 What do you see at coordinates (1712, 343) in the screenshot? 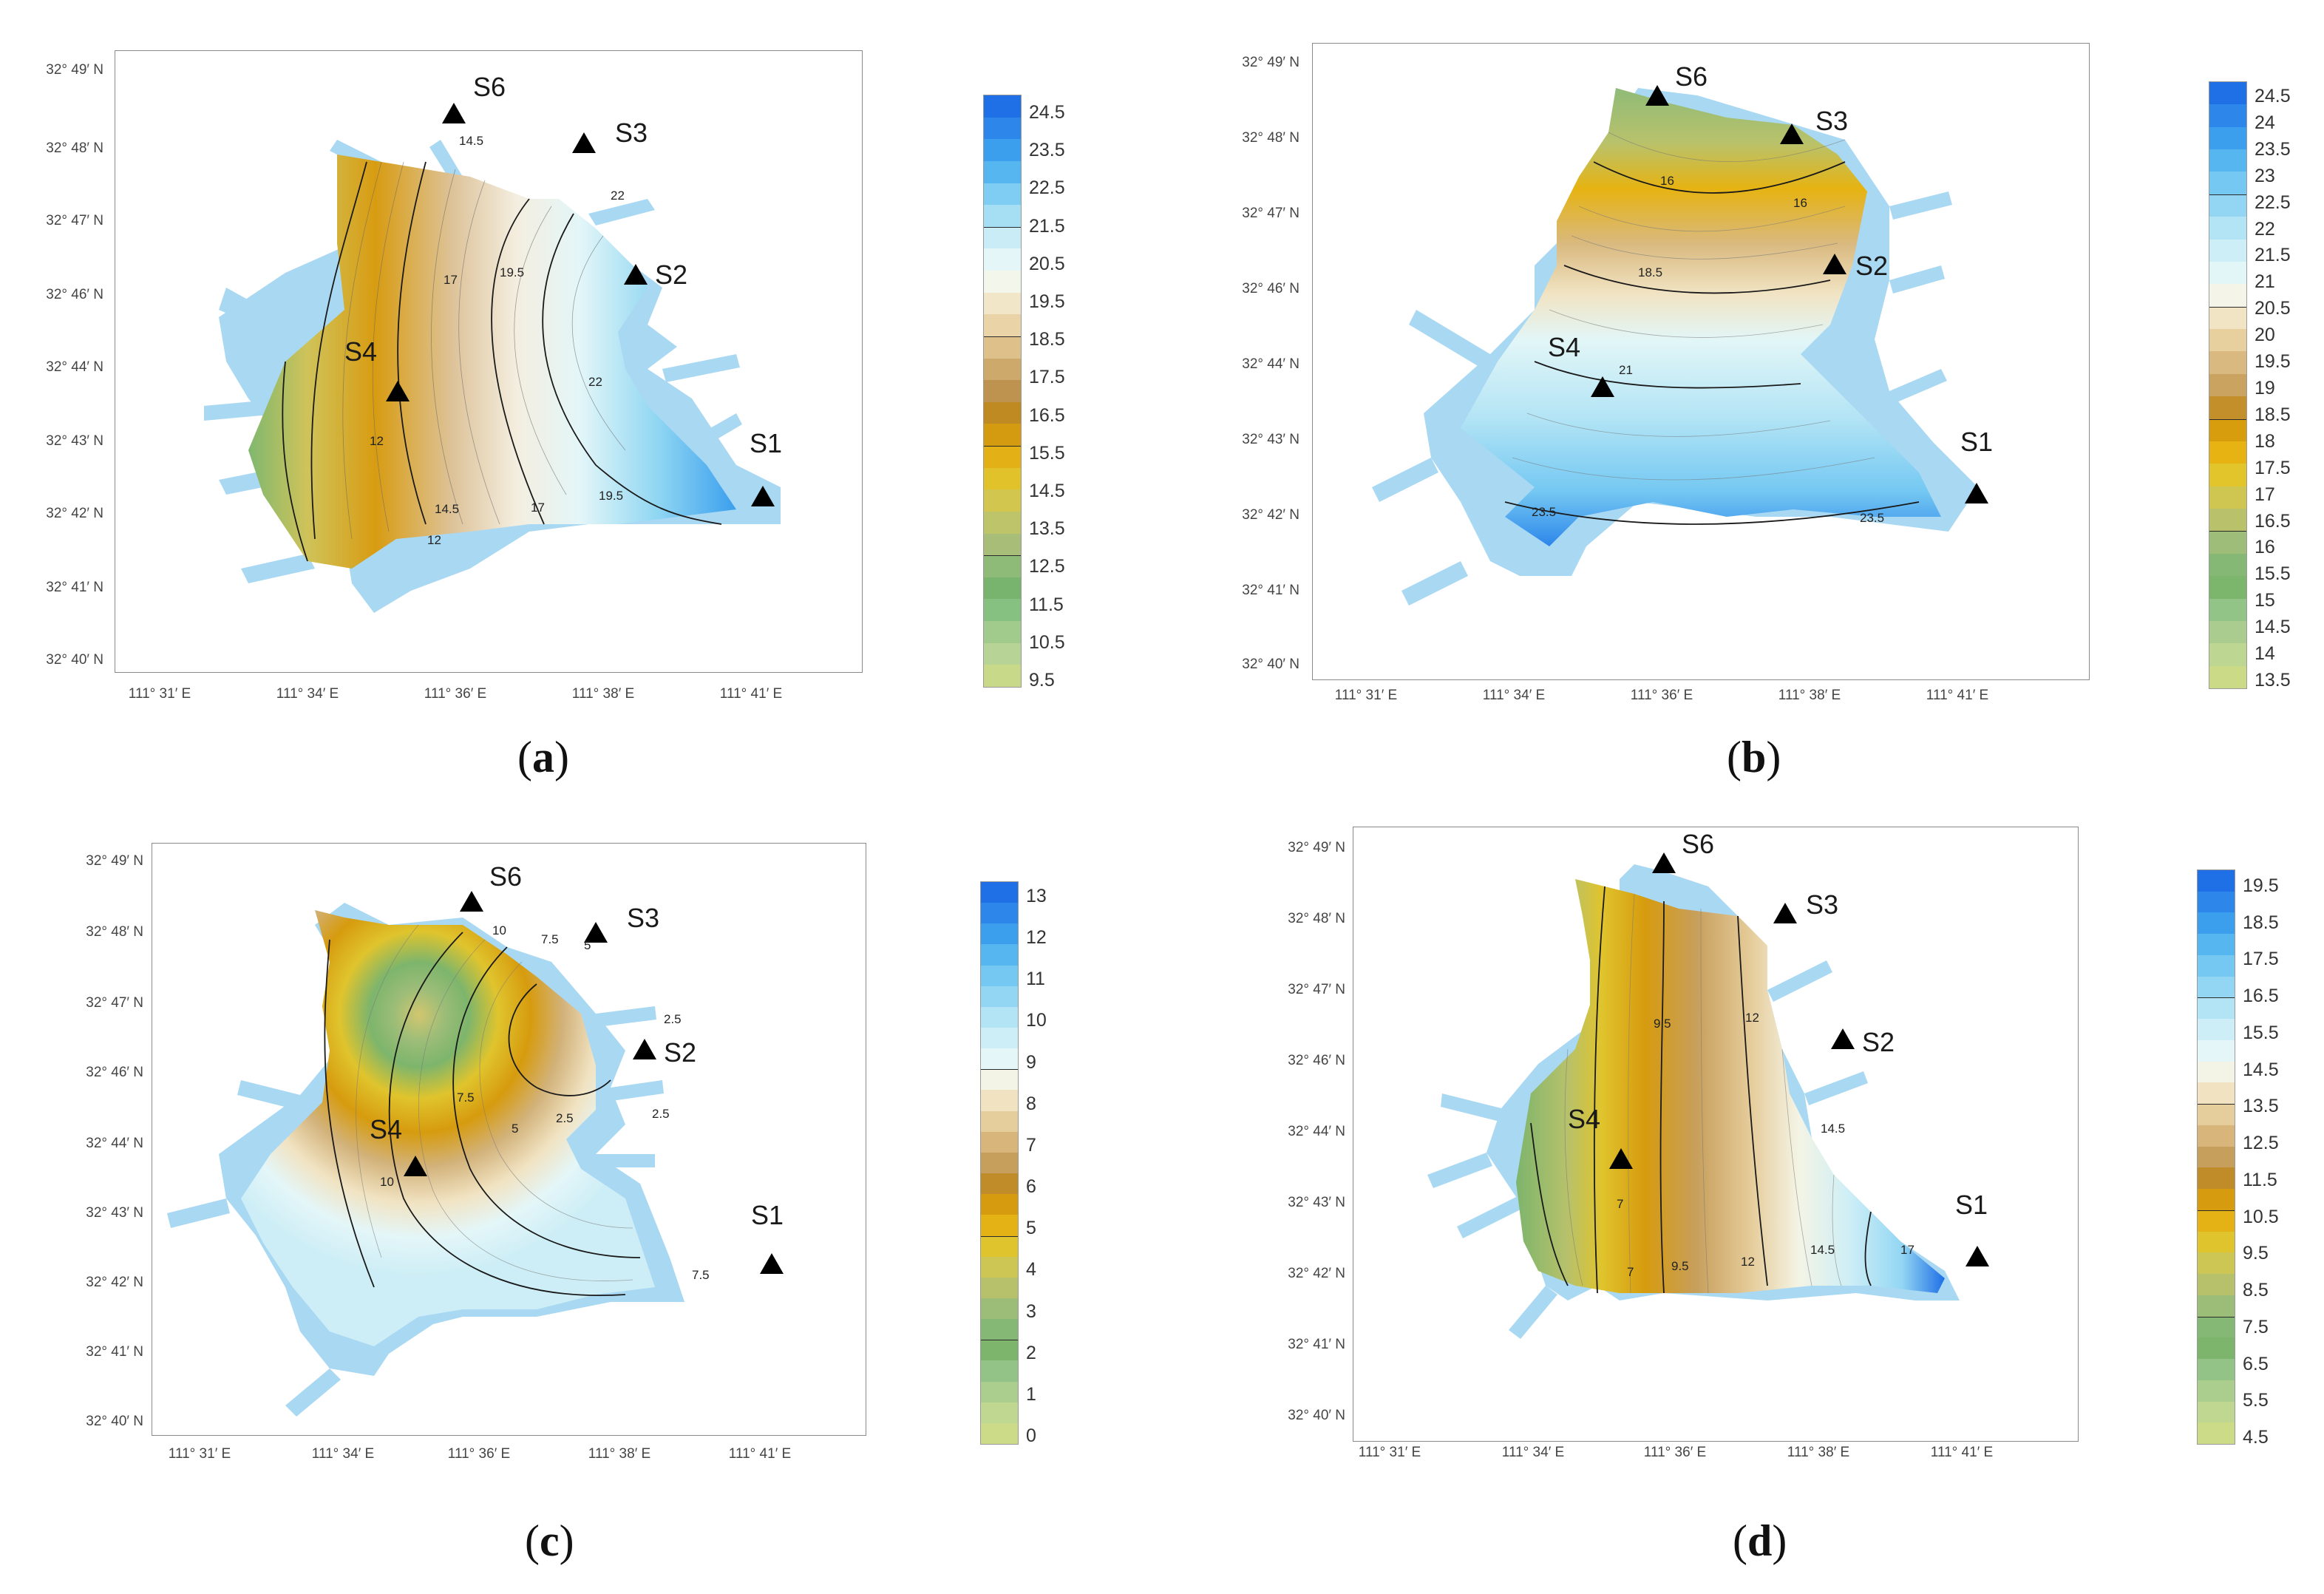
I see `isolines-b` at bounding box center [1712, 343].